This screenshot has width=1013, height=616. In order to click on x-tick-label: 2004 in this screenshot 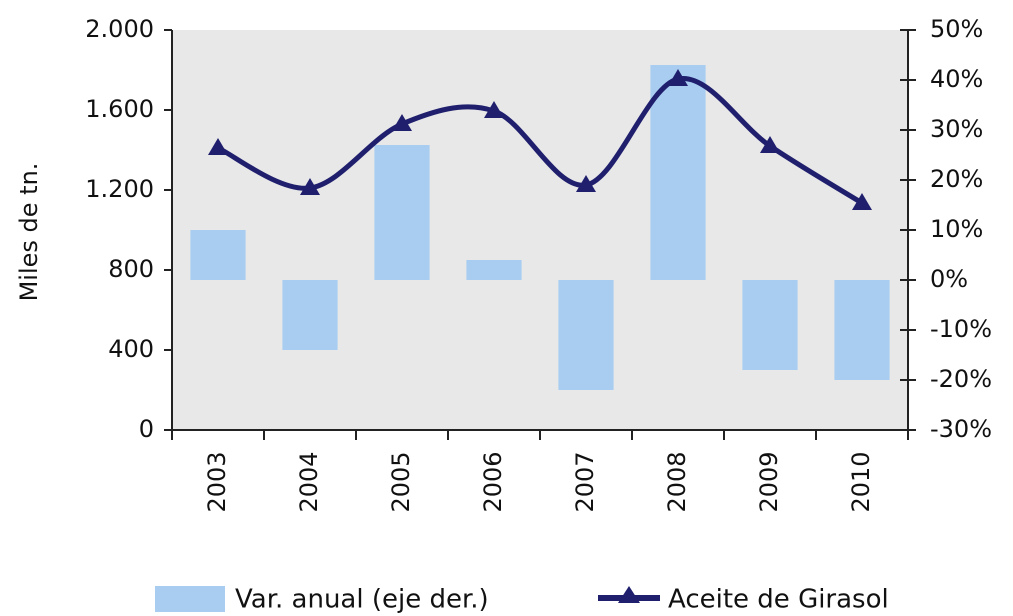, I will do `click(309, 481)`.